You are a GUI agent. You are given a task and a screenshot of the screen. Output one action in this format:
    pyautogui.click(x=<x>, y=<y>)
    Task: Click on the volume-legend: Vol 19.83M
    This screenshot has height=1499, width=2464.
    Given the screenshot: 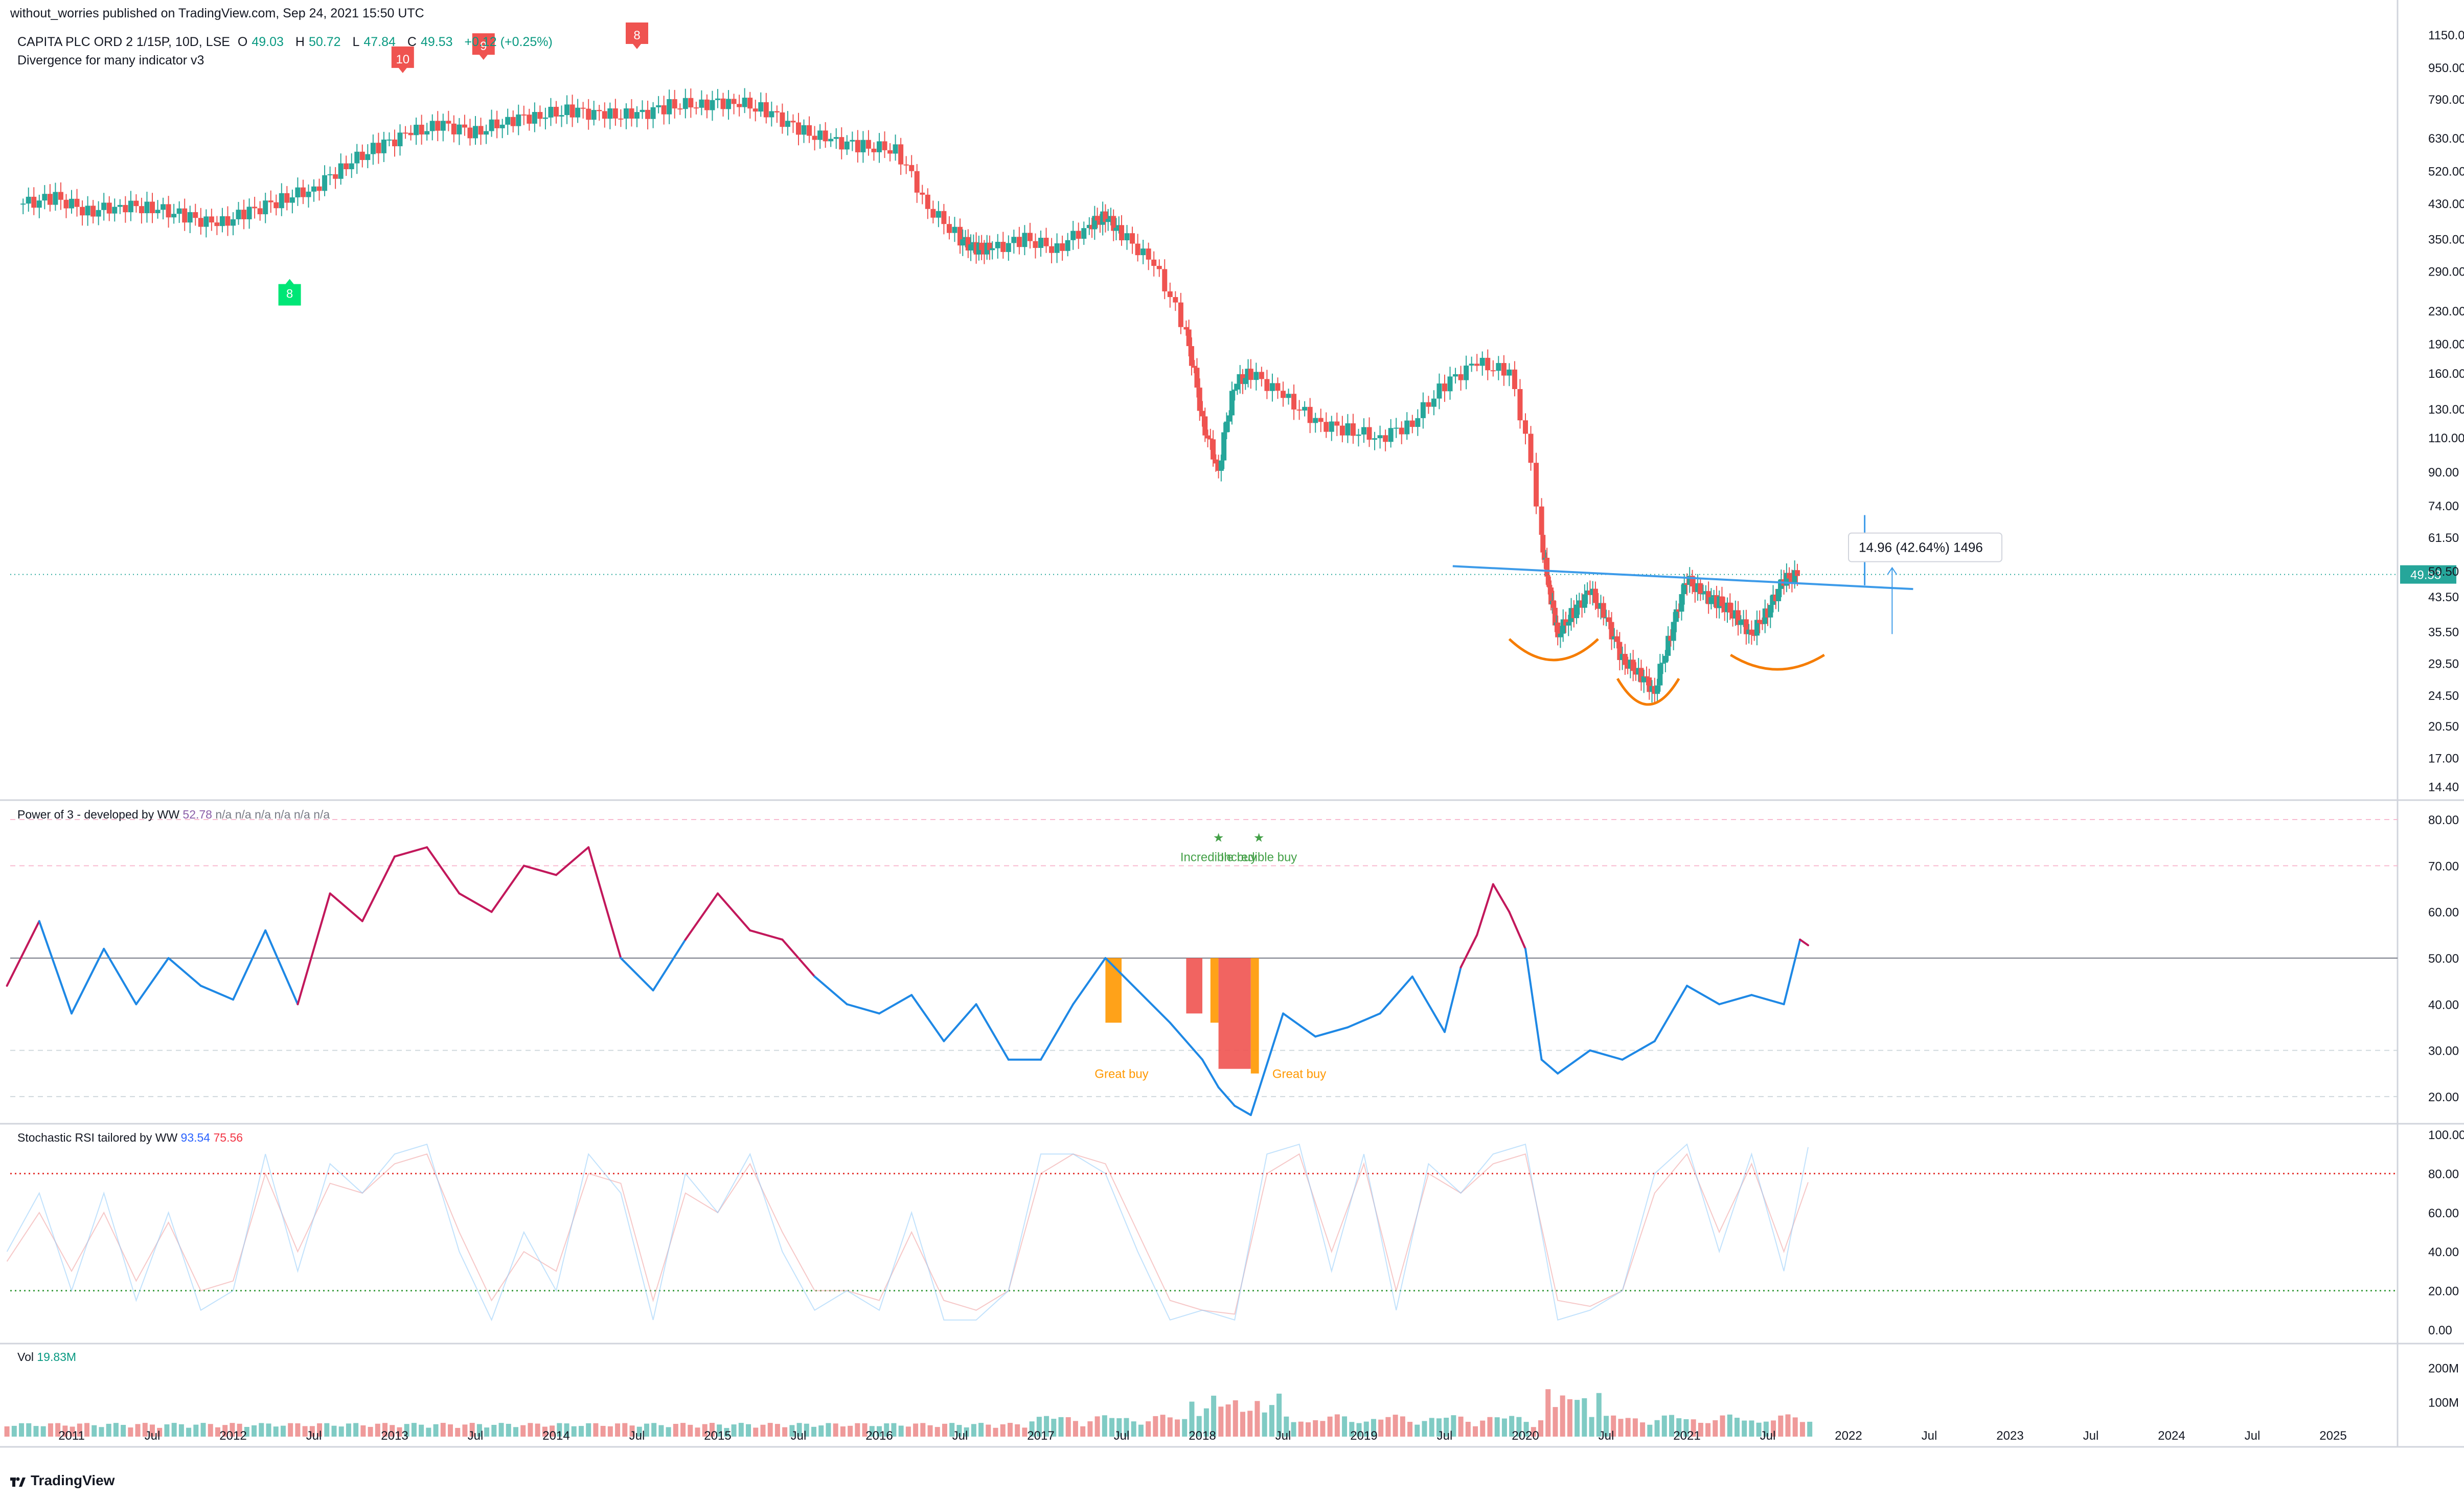 What is the action you would take?
    pyautogui.click(x=46, y=1357)
    